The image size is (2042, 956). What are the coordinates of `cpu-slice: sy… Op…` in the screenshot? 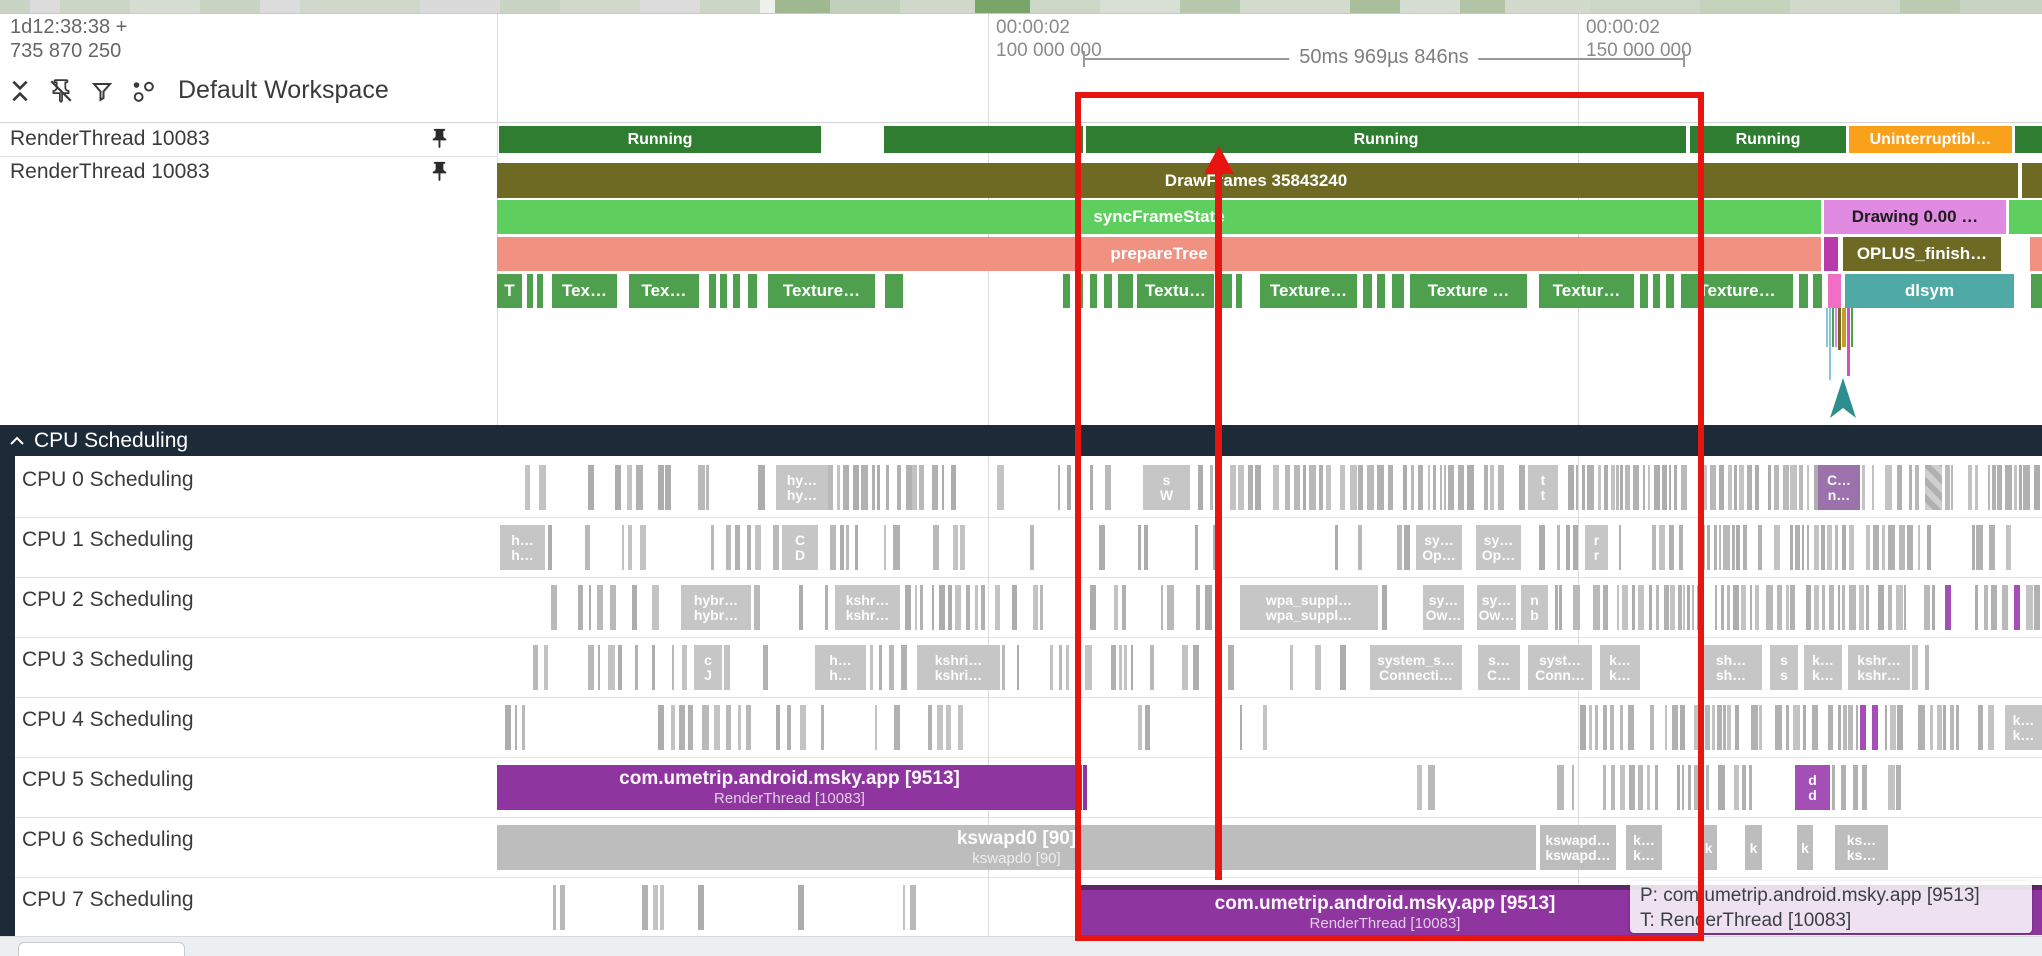 It's located at (1439, 547).